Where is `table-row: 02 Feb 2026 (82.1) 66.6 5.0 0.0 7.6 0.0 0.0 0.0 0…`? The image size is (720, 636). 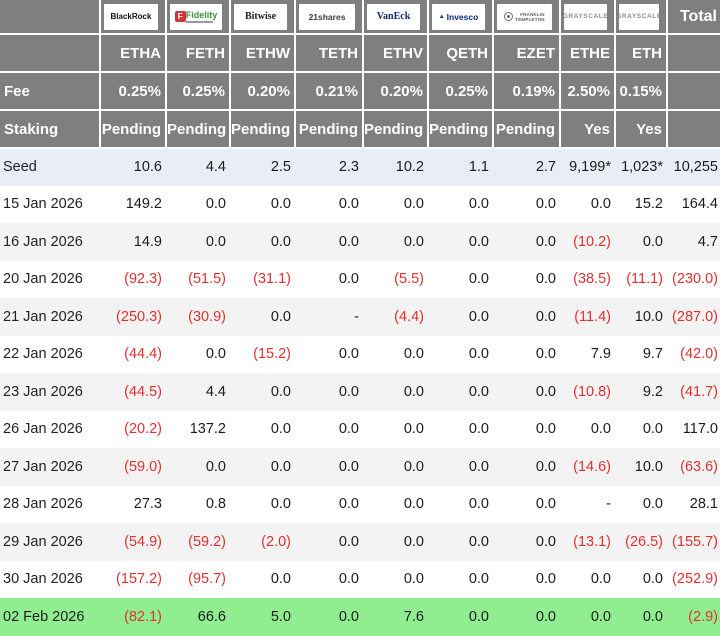
table-row: 02 Feb 2026 (82.1) 66.6 5.0 0.0 7.6 0.0 0.0 0.0 0… is located at coordinates (360, 617).